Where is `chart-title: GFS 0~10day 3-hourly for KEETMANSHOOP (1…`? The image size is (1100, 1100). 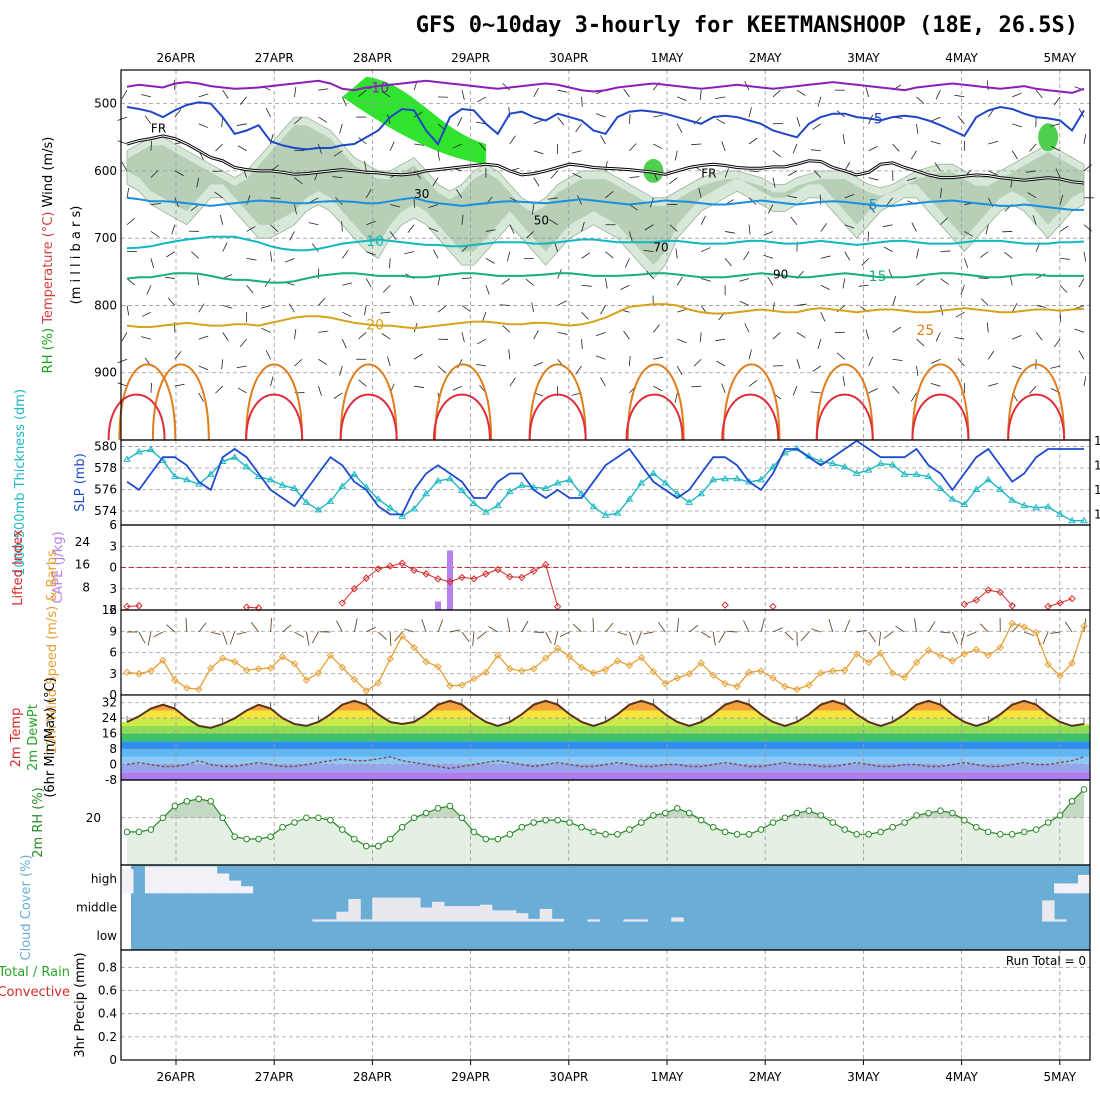
chart-title: GFS 0~10day 3-hourly for KEETMANSHOOP (1… is located at coordinates (747, 25).